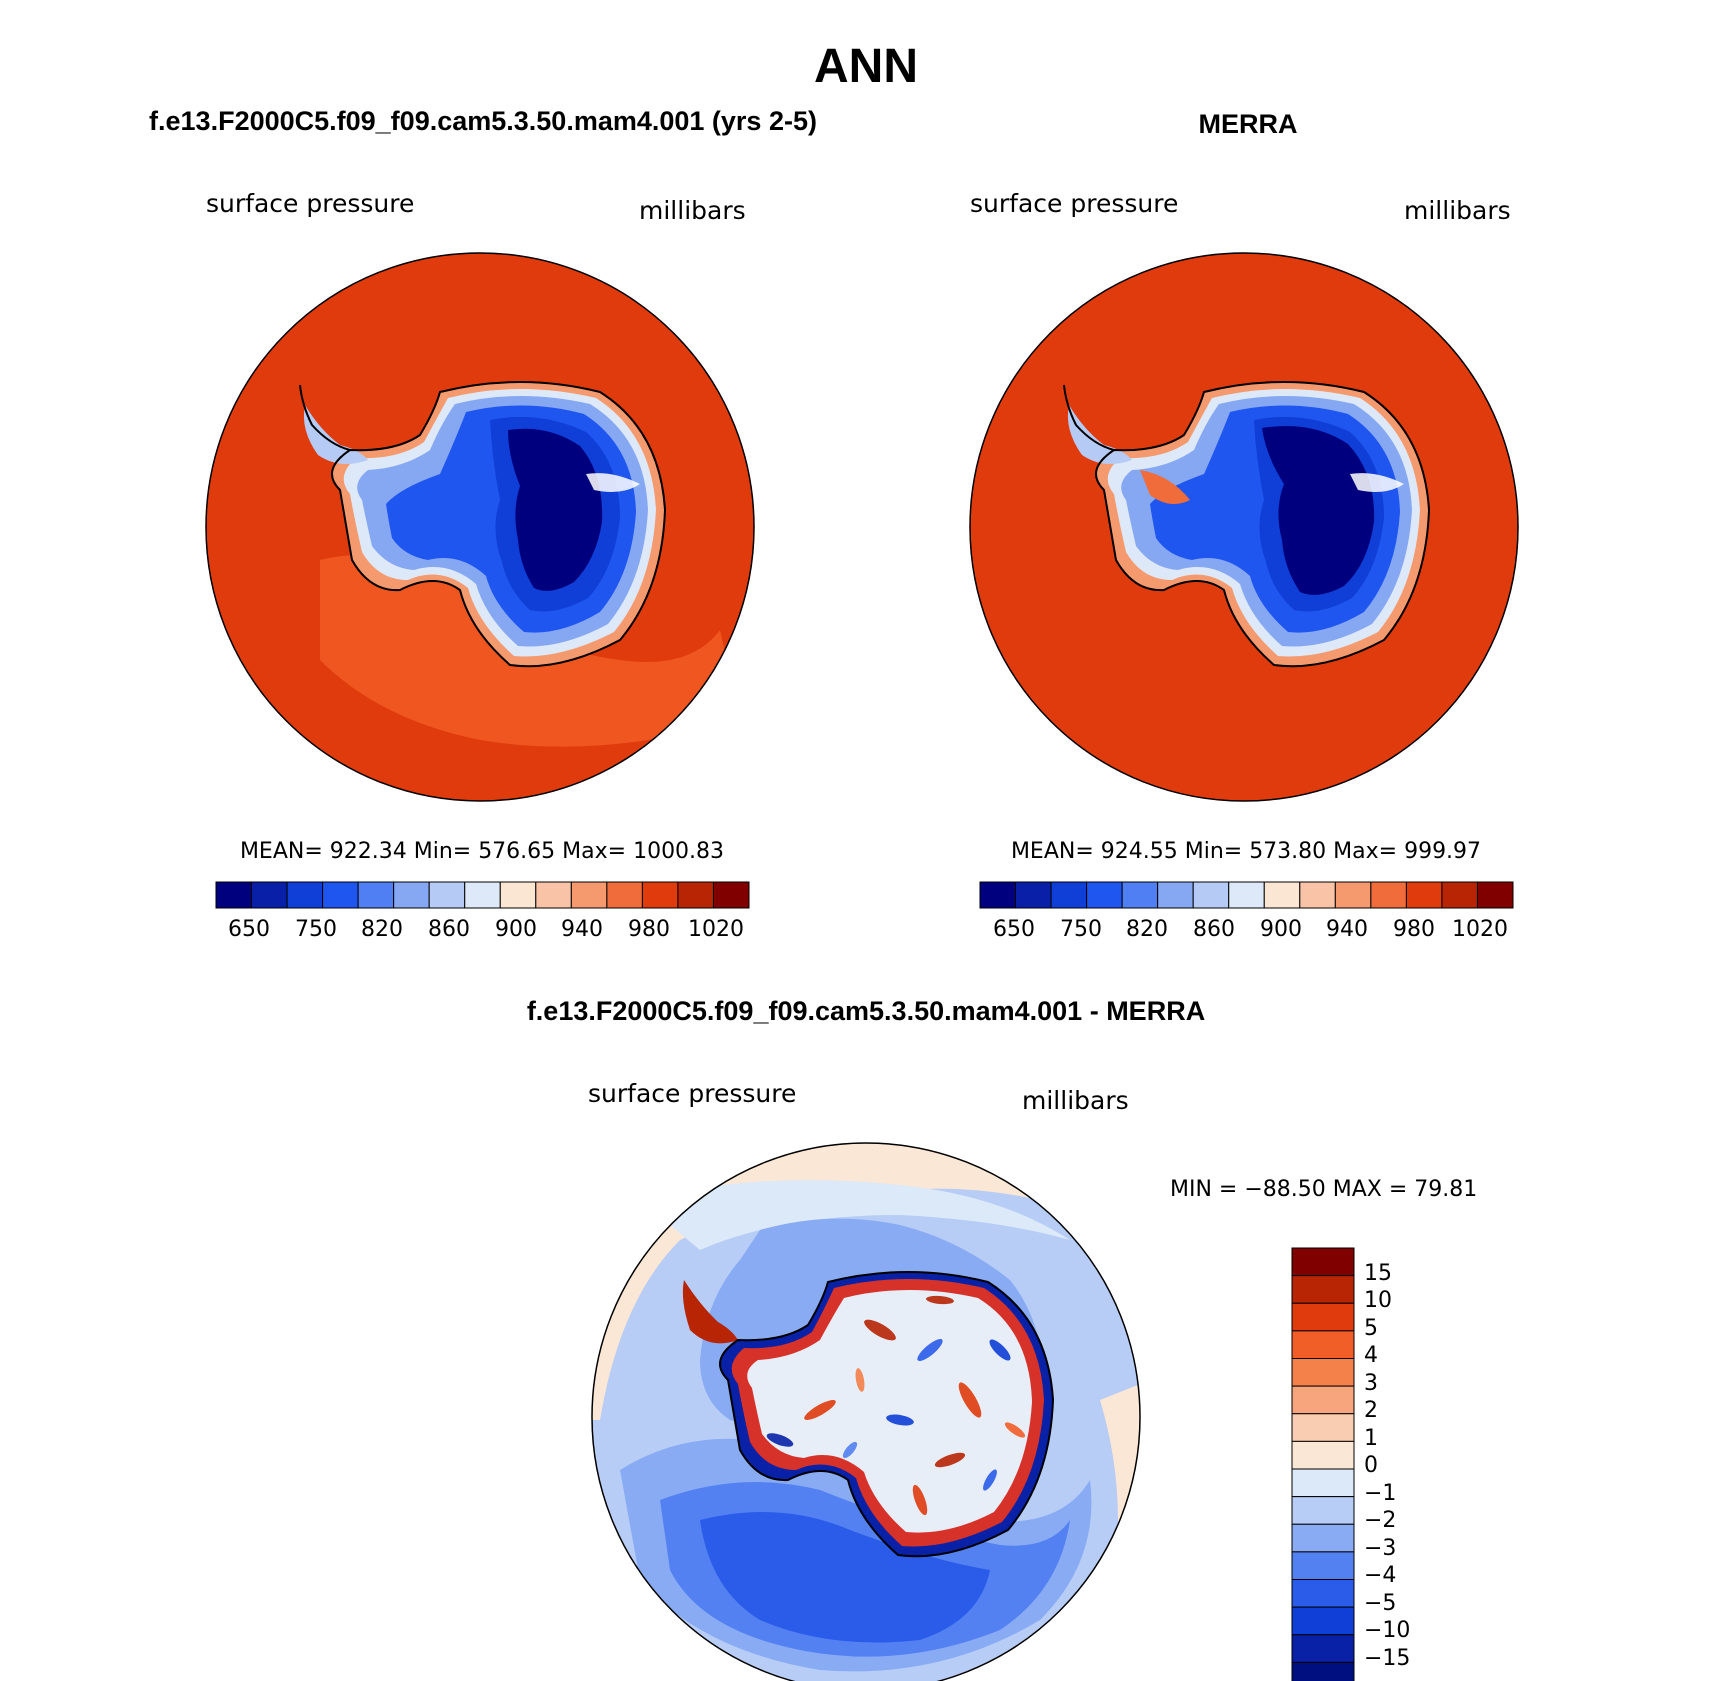 The image size is (1710, 1681). I want to click on colorbar-model-label: 650, so click(249, 929).